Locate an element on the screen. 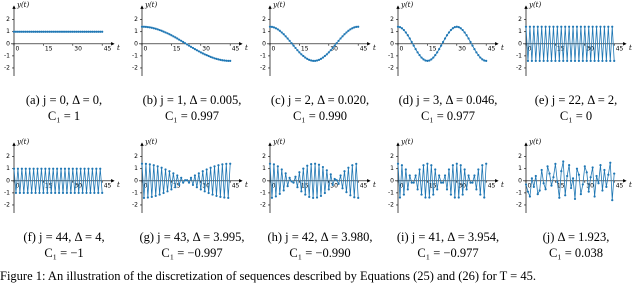 The image size is (640, 283). x-axis-label: t is located at coordinates (118, 48).